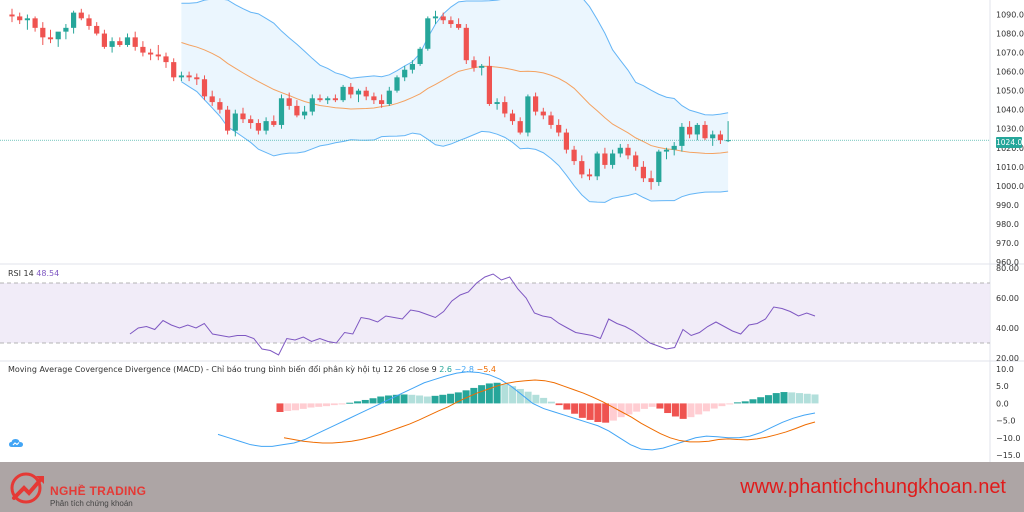 The width and height of the screenshot is (1024, 512). I want to click on bollinger-upper-line, so click(455, 58).